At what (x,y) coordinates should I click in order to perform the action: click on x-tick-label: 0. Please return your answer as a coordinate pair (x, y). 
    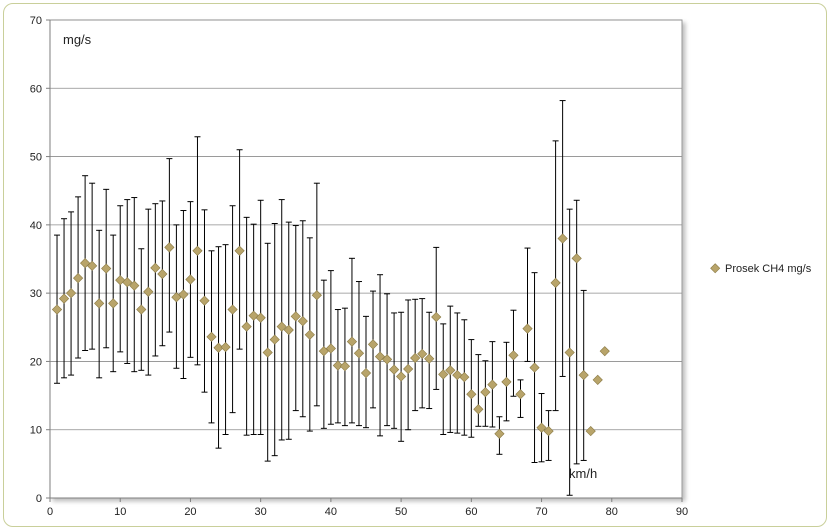
    Looking at the image, I should click on (50, 512).